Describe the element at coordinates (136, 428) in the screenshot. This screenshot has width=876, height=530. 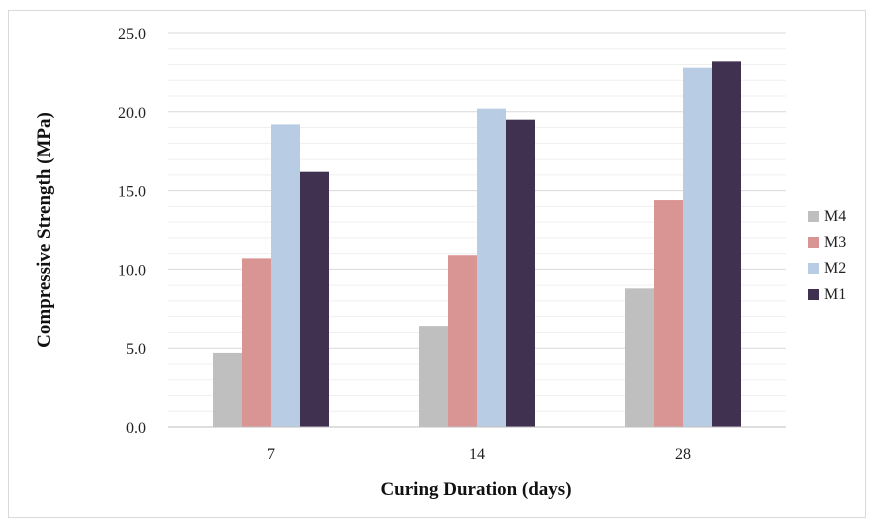
I see `y-tick-label: 0.0` at that location.